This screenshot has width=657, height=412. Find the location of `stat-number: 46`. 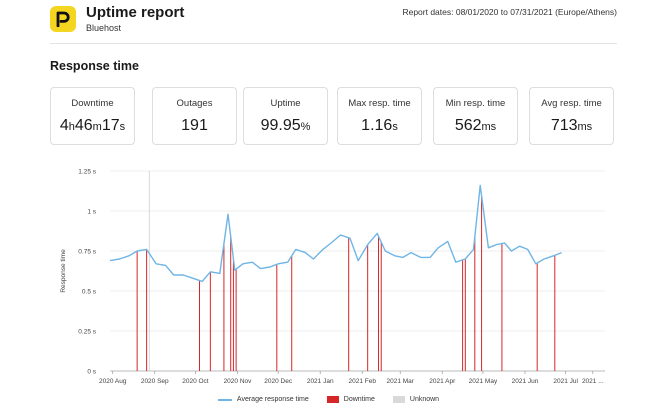

stat-number: 46 is located at coordinates (83, 125).